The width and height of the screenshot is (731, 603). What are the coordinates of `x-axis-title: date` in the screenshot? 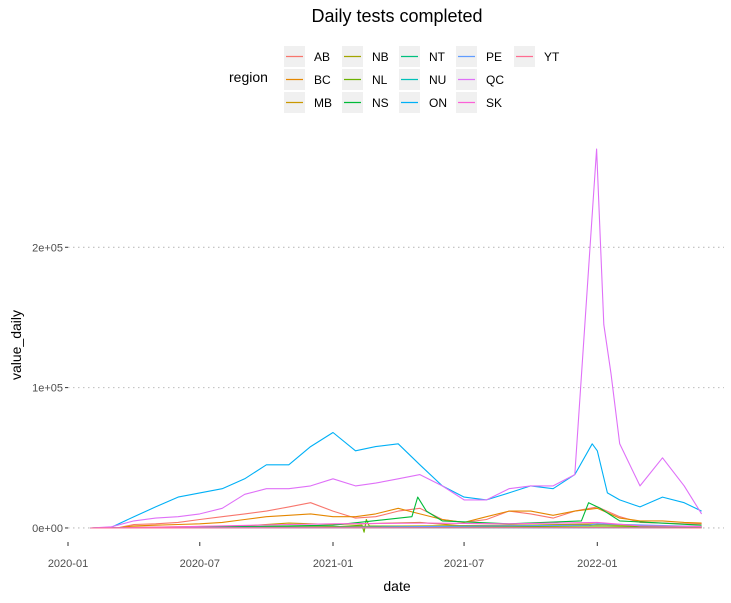 It's located at (396, 586).